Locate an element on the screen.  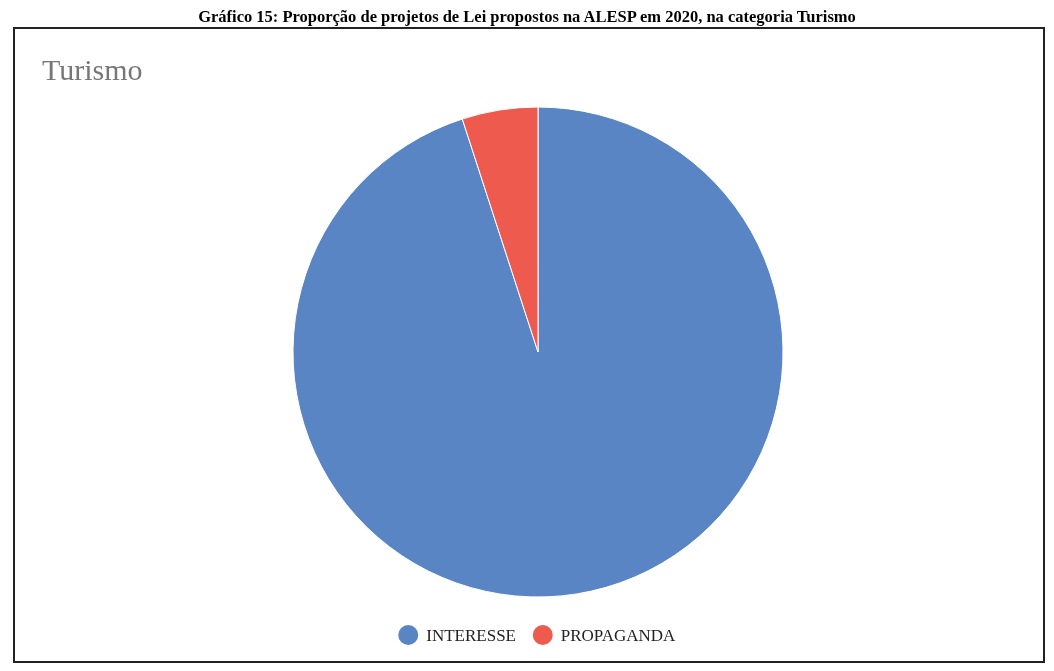
chart-subtitle: Turismo is located at coordinates (92, 69).